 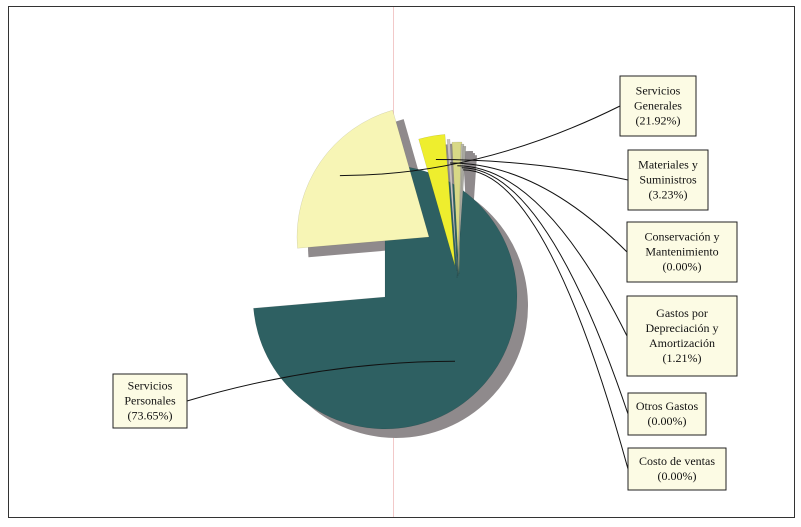 What do you see at coordinates (452, 205) in the screenshot?
I see `slice-conservacion-y-mantenimiento` at bounding box center [452, 205].